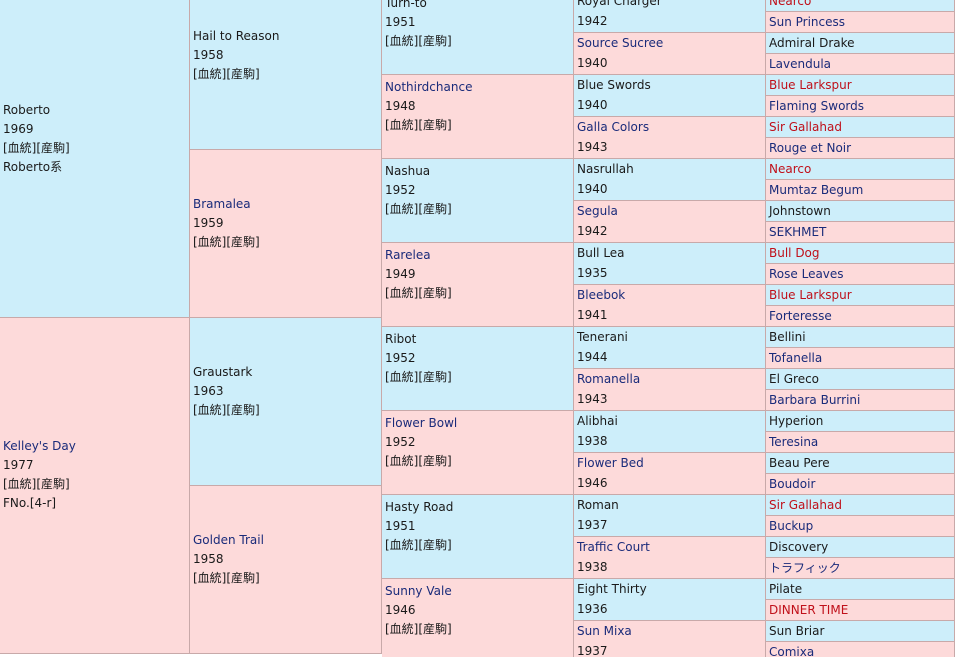  I want to click on pedigree-cell-gen5: Barbara Burrini, so click(860, 400).